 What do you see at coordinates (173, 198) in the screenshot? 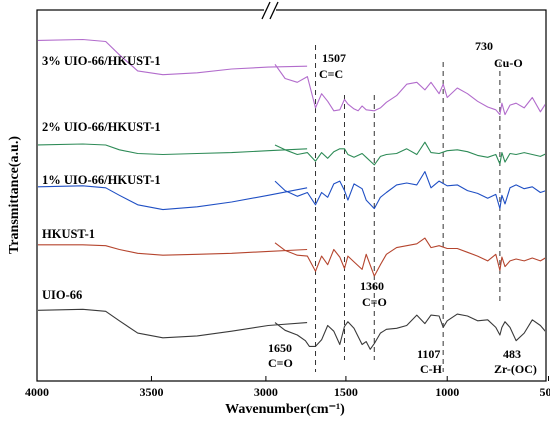
I see `series-line-2-left` at bounding box center [173, 198].